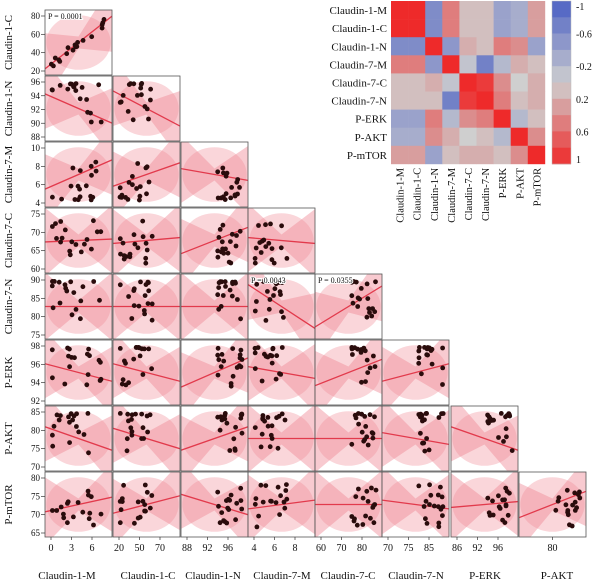  Describe the element at coordinates (342, 548) in the screenshot. I see `x-tick-label: 70` at that location.